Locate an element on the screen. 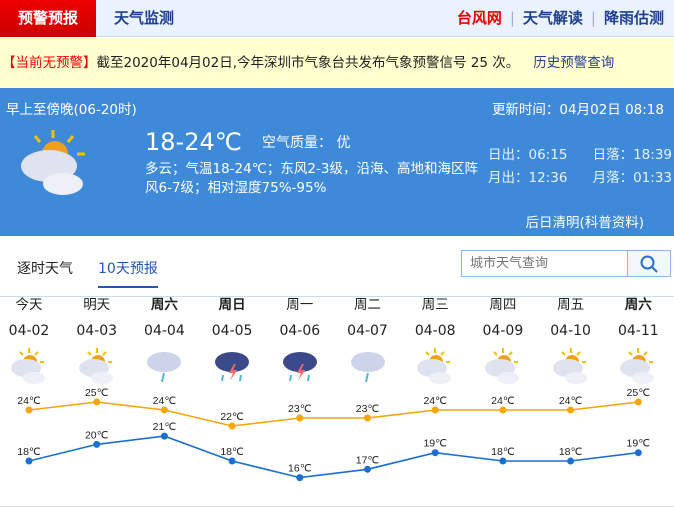  low-temp-label: 16℃ is located at coordinates (300, 469).